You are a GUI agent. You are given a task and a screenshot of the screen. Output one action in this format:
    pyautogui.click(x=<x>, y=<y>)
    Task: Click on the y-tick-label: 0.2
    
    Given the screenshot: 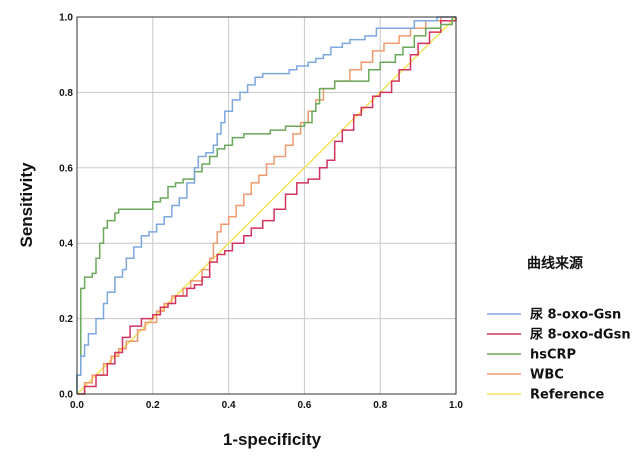 What is the action you would take?
    pyautogui.click(x=66, y=319)
    